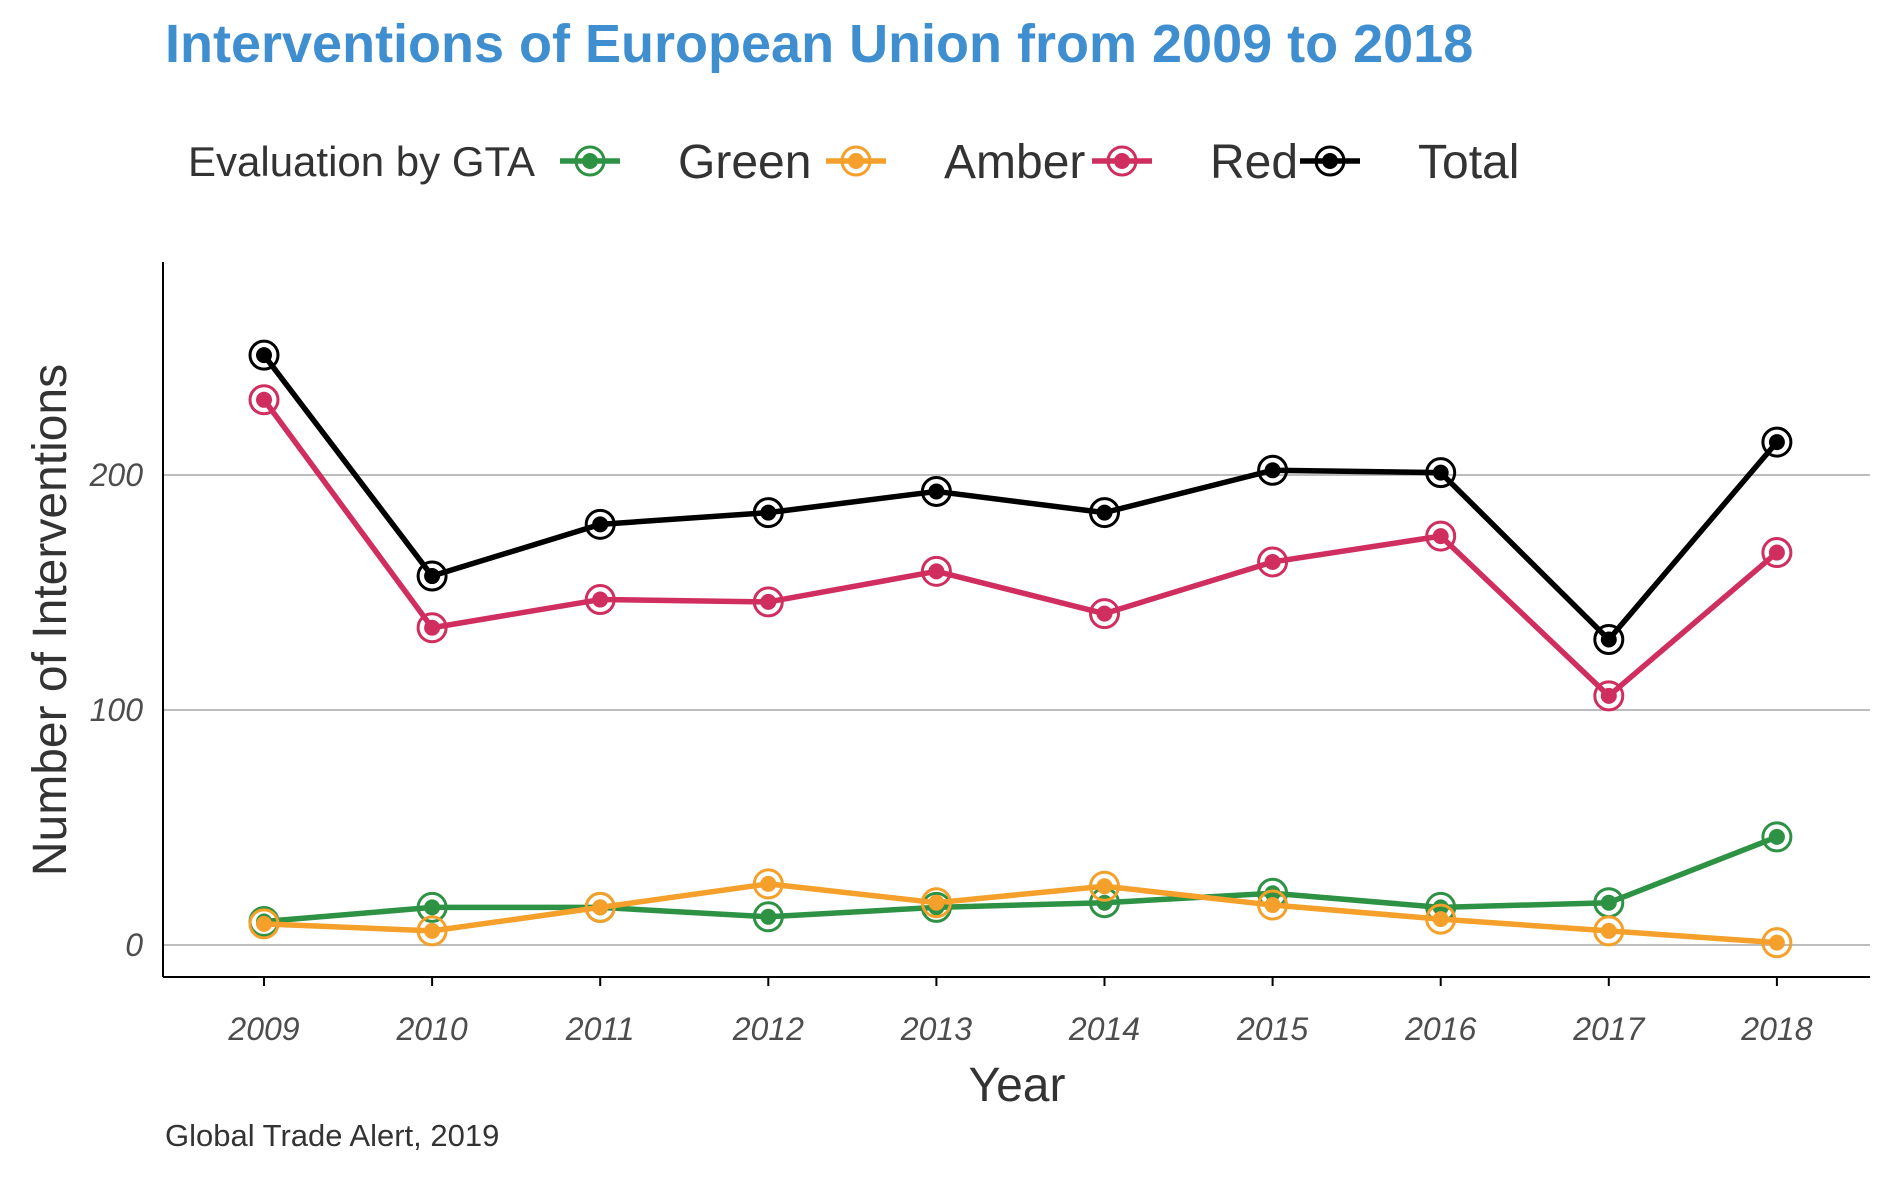 Image resolution: width=1889 pixels, height=1181 pixels. Describe the element at coordinates (1195, 162) in the screenshot. I see `legend-item-red: Red` at that location.